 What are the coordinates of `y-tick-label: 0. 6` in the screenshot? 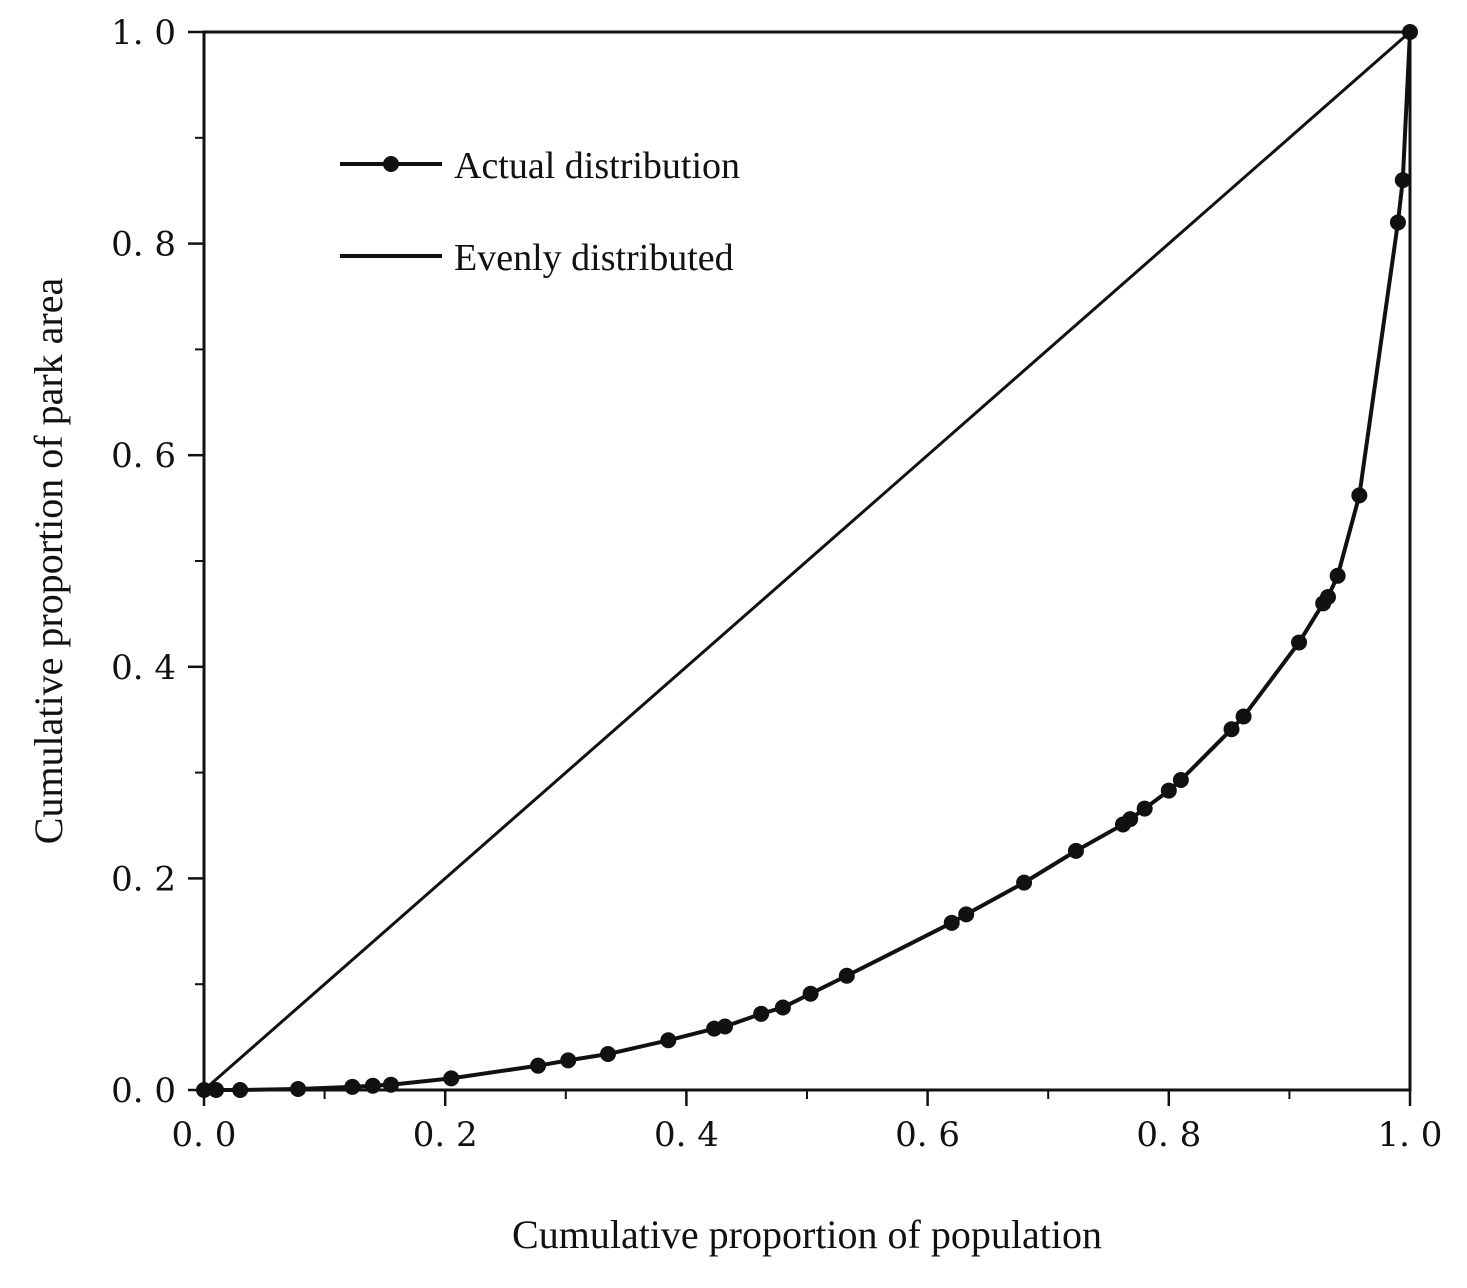 It's located at (143, 456).